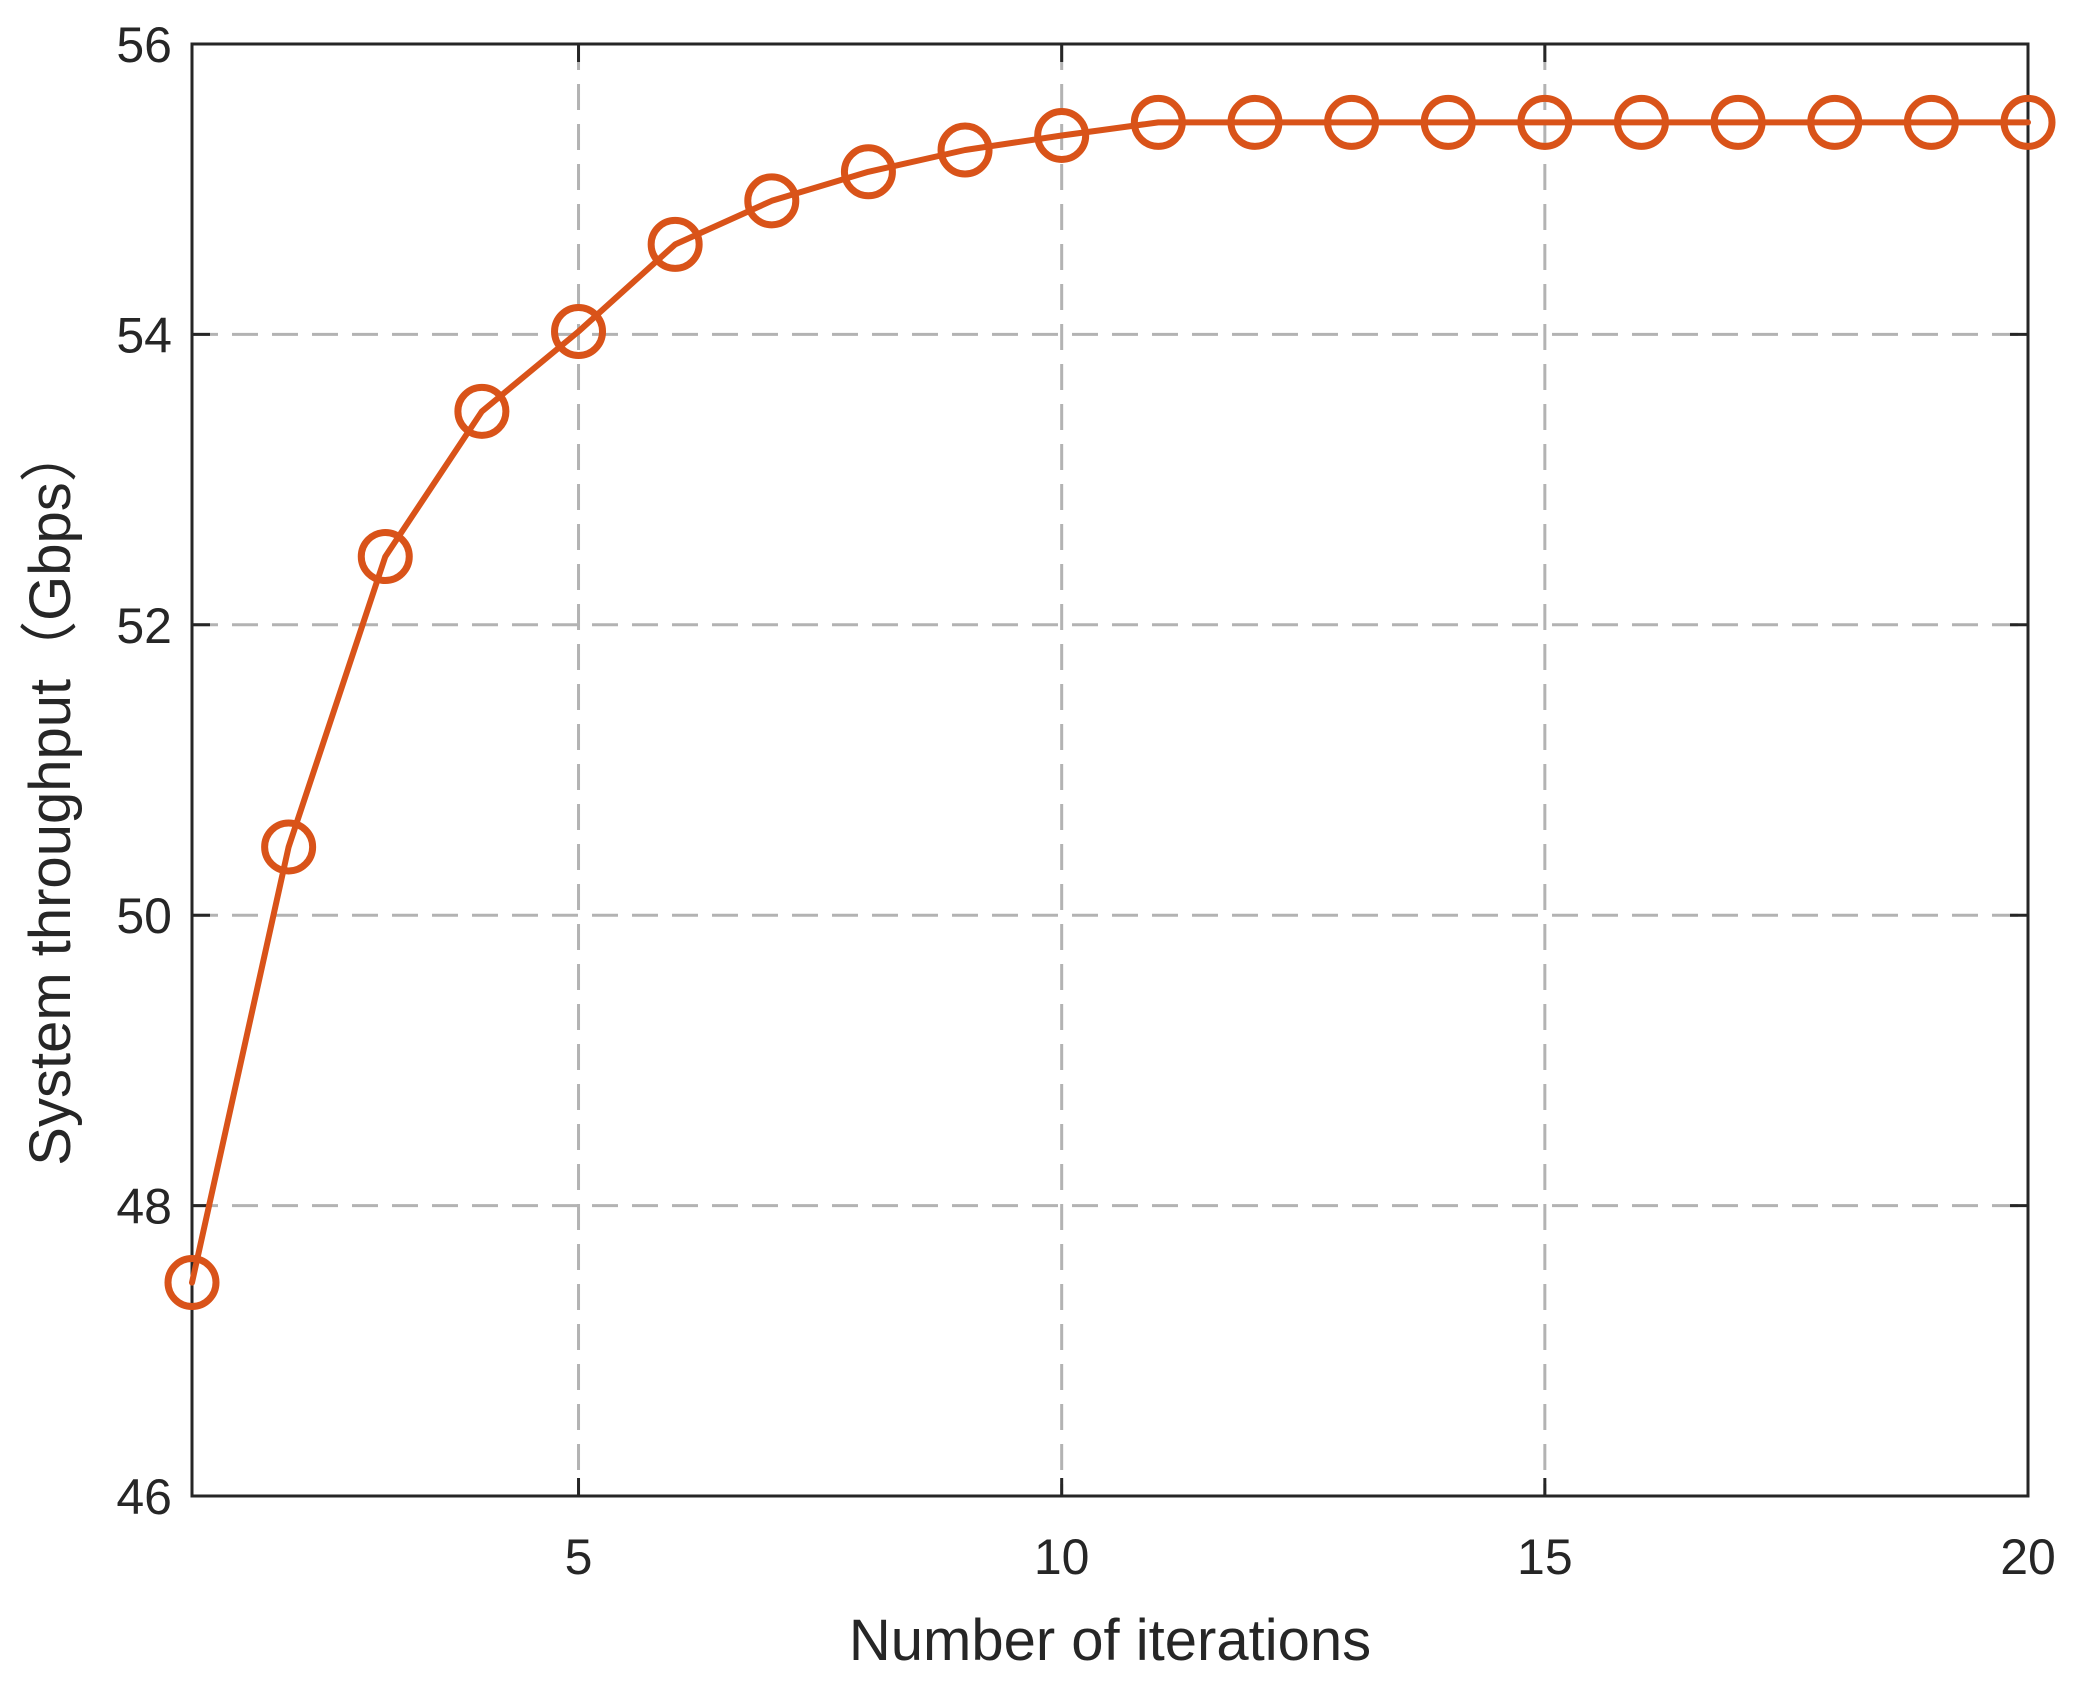 The image size is (2075, 1684). Describe the element at coordinates (144, 335) in the screenshot. I see `y-tick-label: 54` at that location.